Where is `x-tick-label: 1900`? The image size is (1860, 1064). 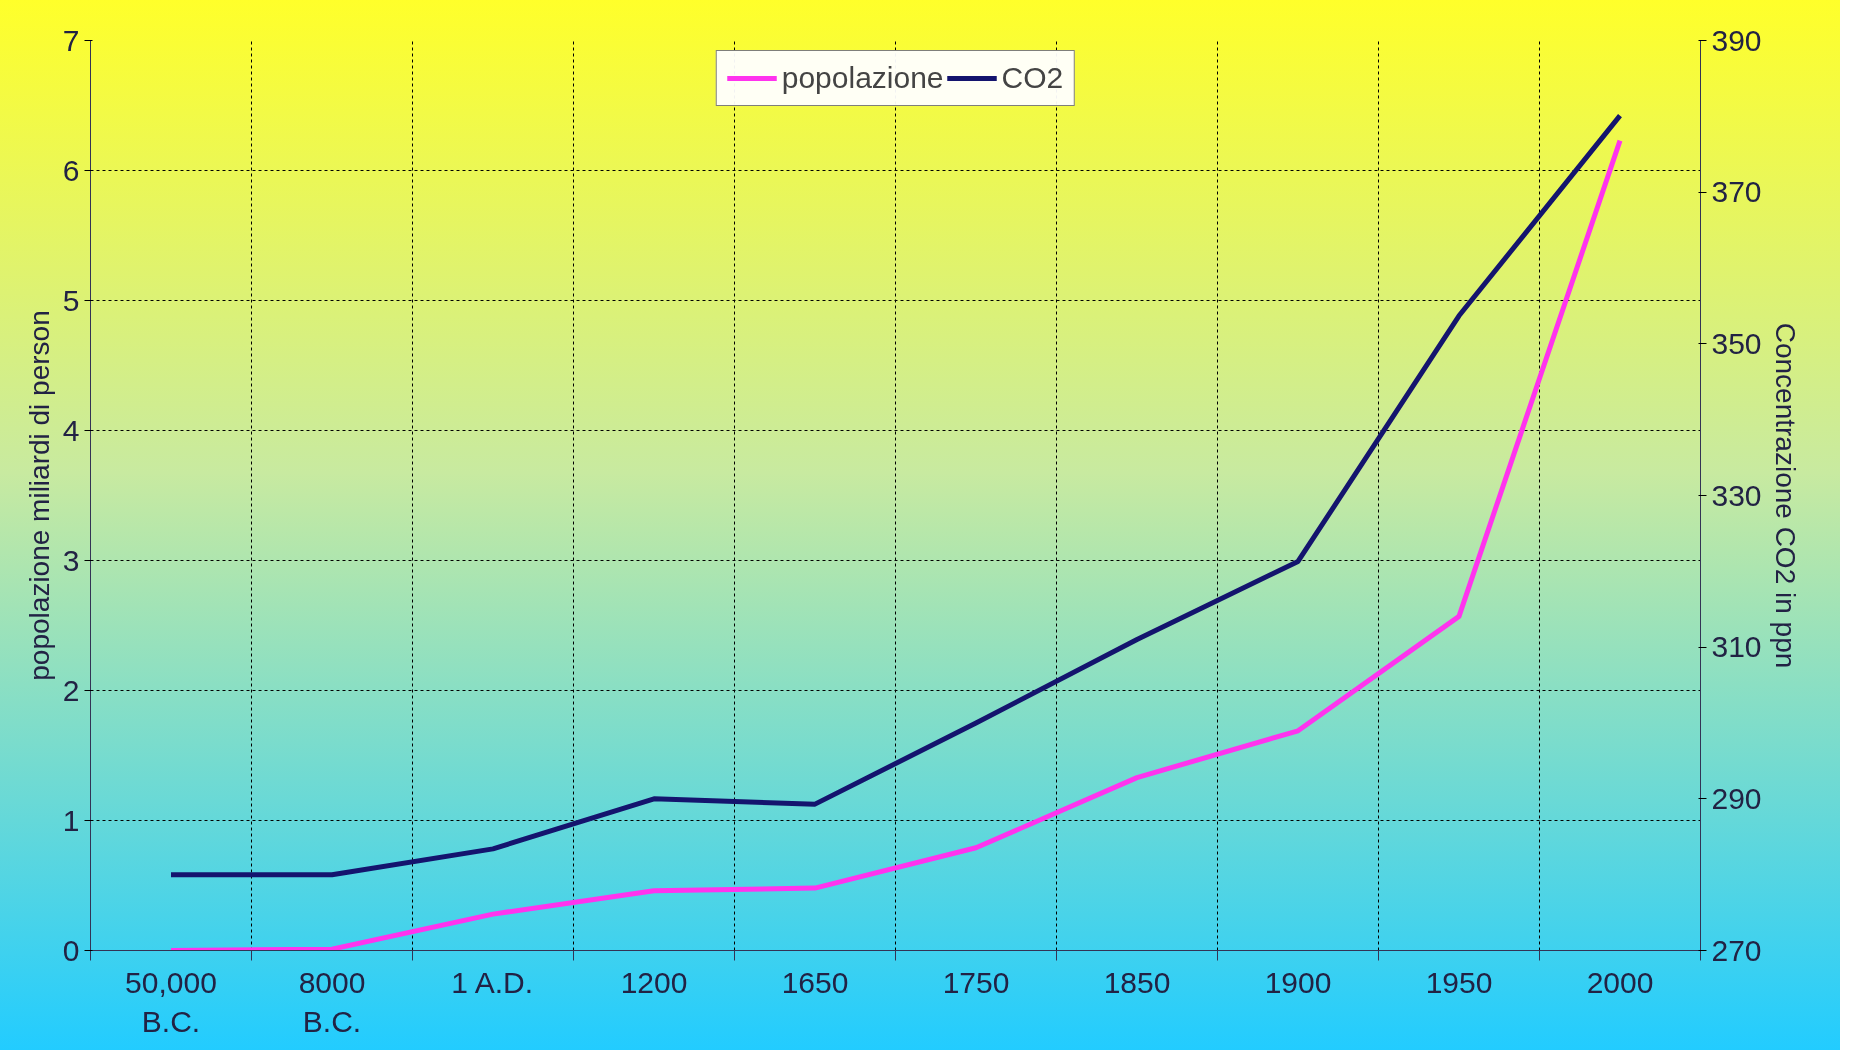
x-tick-label: 1900 is located at coordinates (1298, 982).